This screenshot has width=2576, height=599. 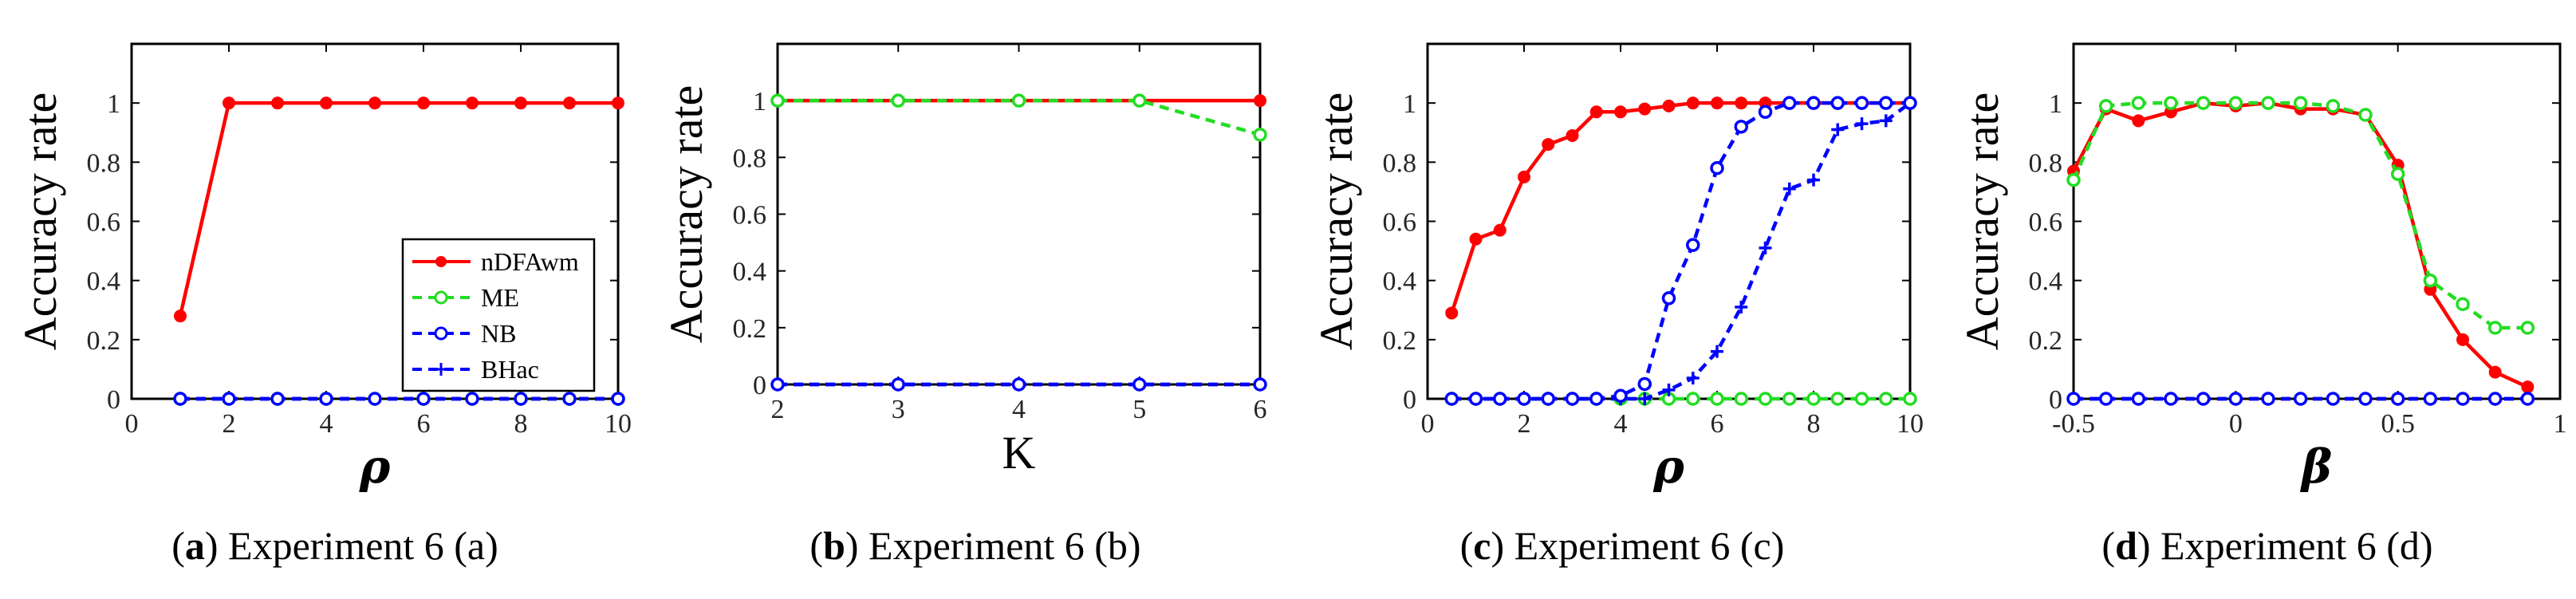 What do you see at coordinates (510, 369) in the screenshot?
I see `legend-label-BHac: BHac` at bounding box center [510, 369].